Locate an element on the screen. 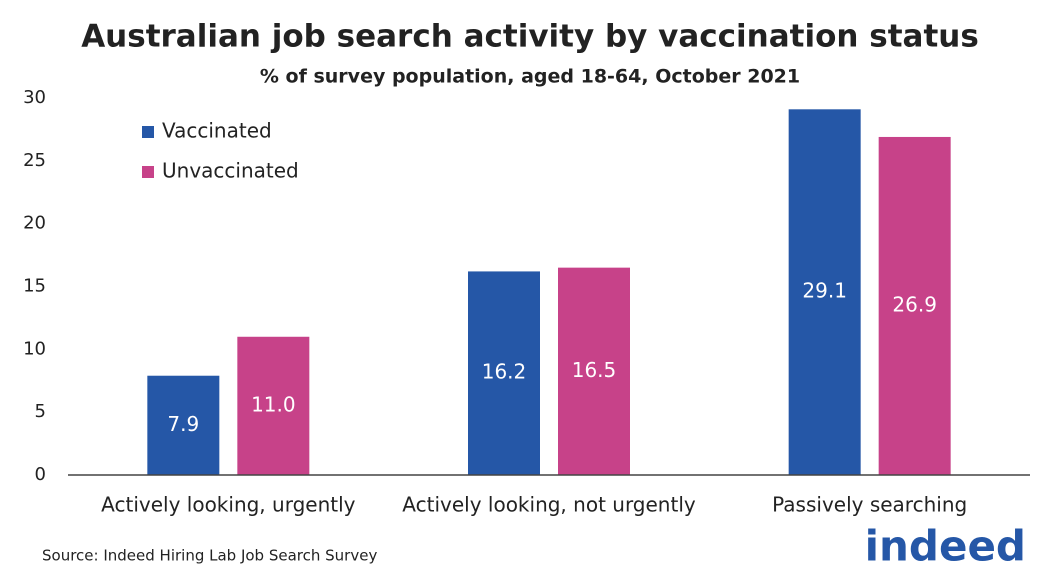 This screenshot has height=577, width=1056. x-tick-label: Actively looking, urgently is located at coordinates (228, 505).